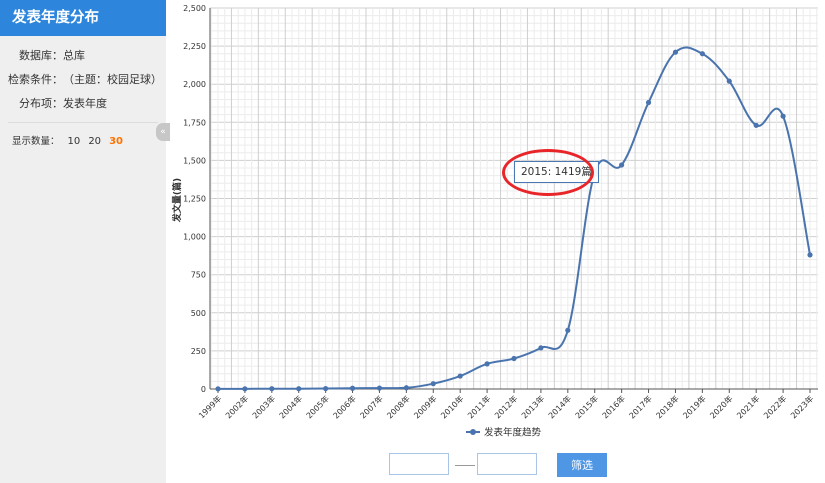  I want to click on y-tick-label: 1,500, so click(194, 160).